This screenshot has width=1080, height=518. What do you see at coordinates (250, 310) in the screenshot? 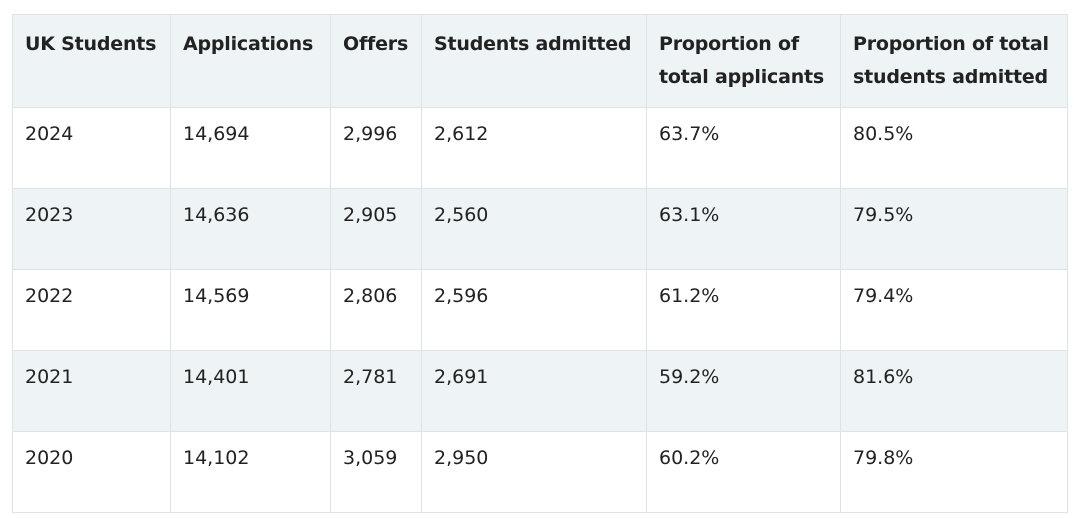
I see `cell-applications: 14,569` at bounding box center [250, 310].